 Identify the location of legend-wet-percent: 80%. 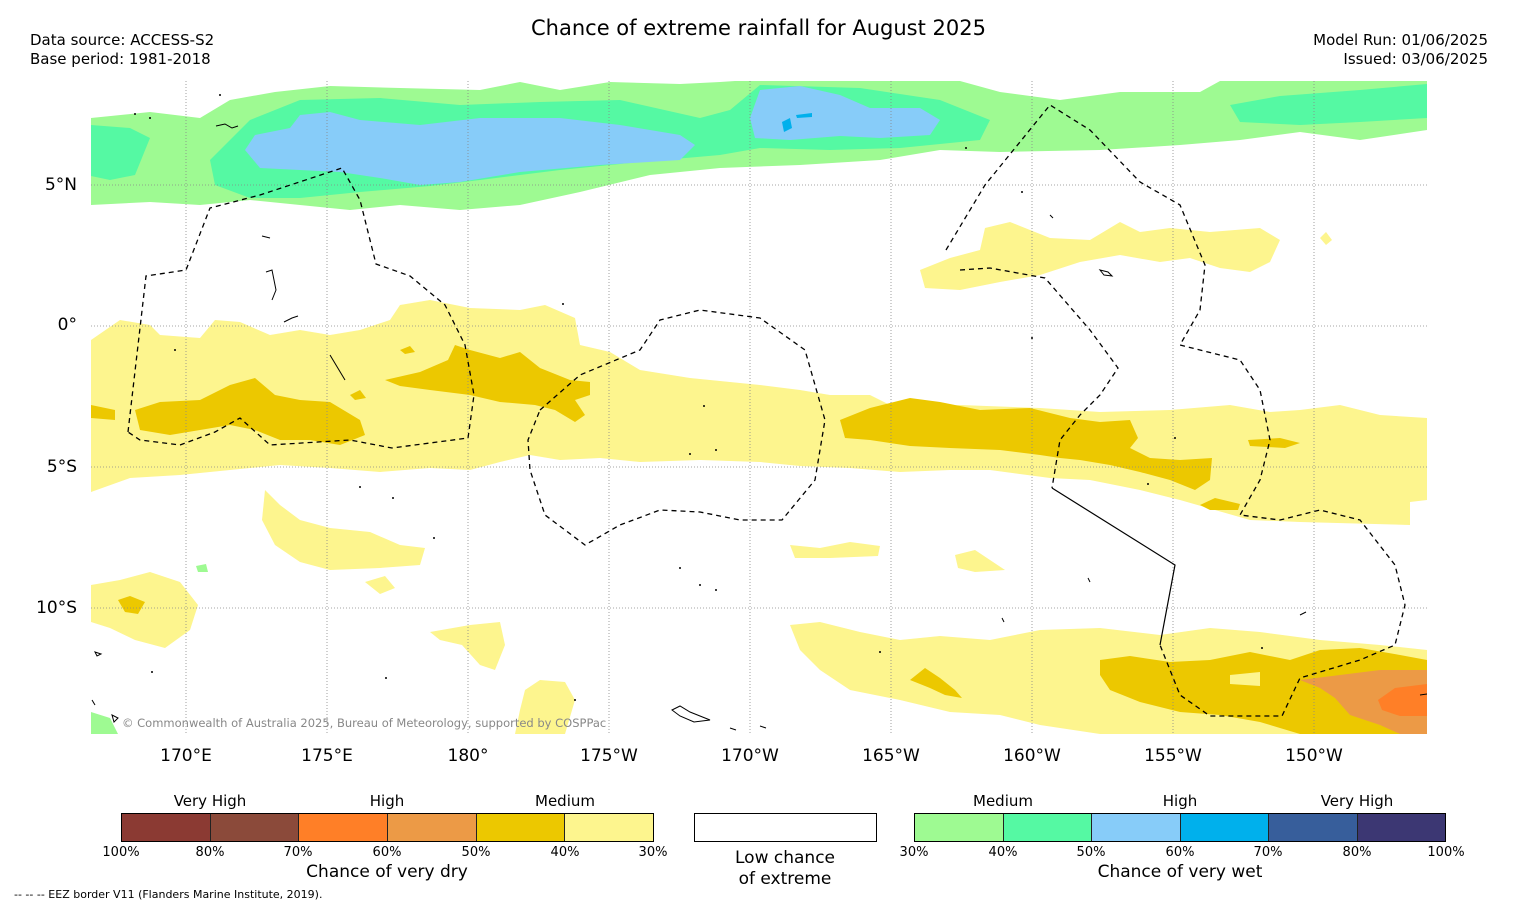
(1357, 852).